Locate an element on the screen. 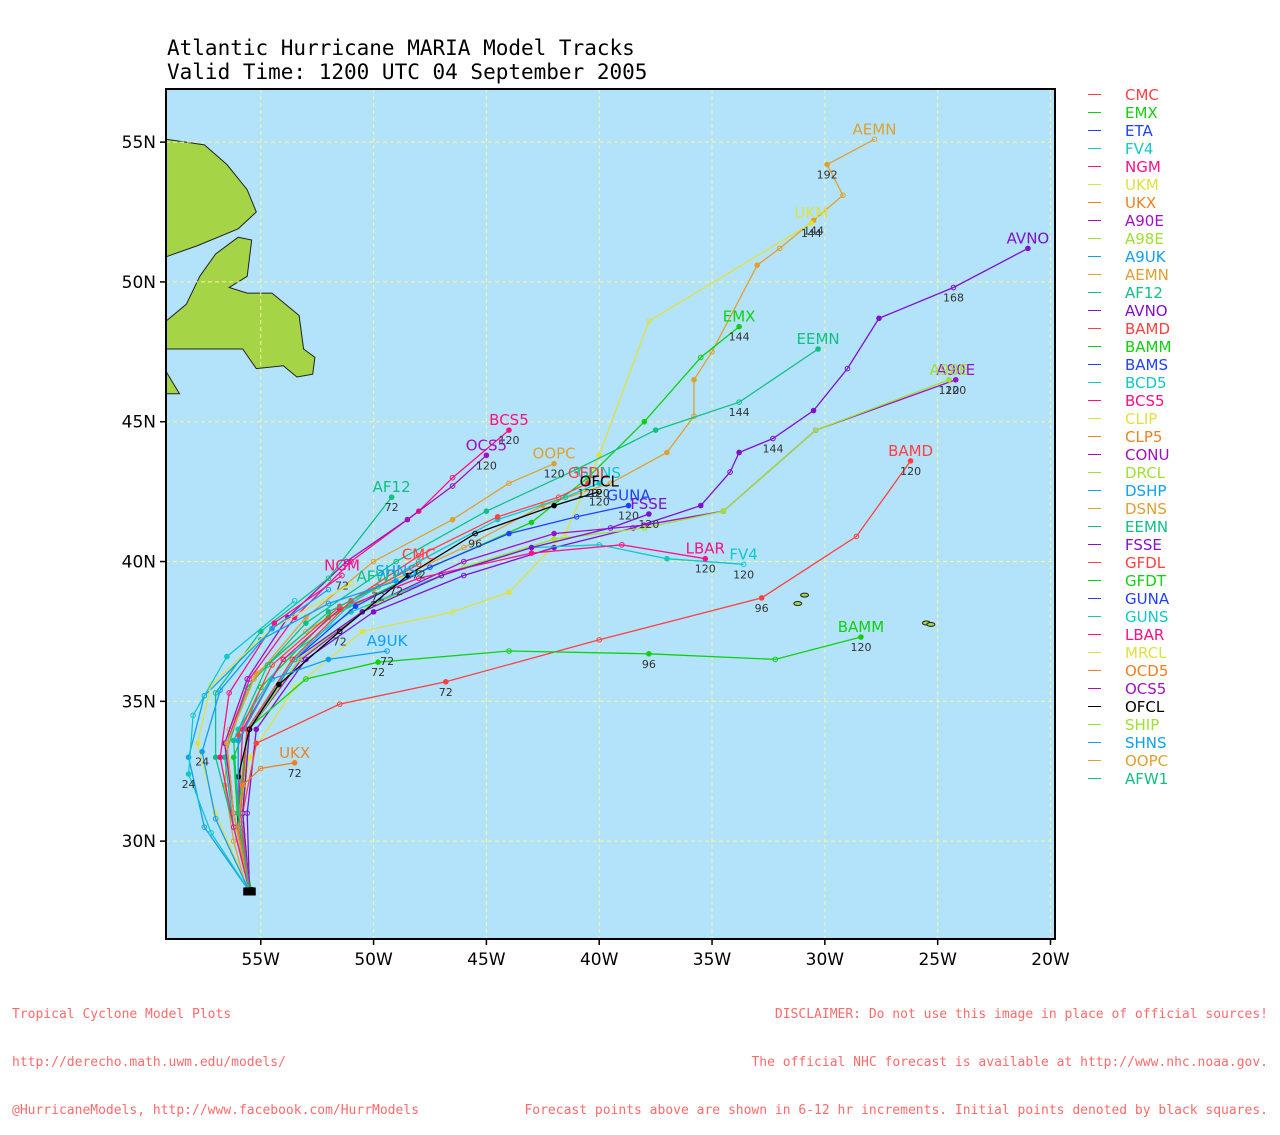 Image resolution: width=1280 pixels, height=1135 pixels. track-name-label: GUNA is located at coordinates (629, 496).